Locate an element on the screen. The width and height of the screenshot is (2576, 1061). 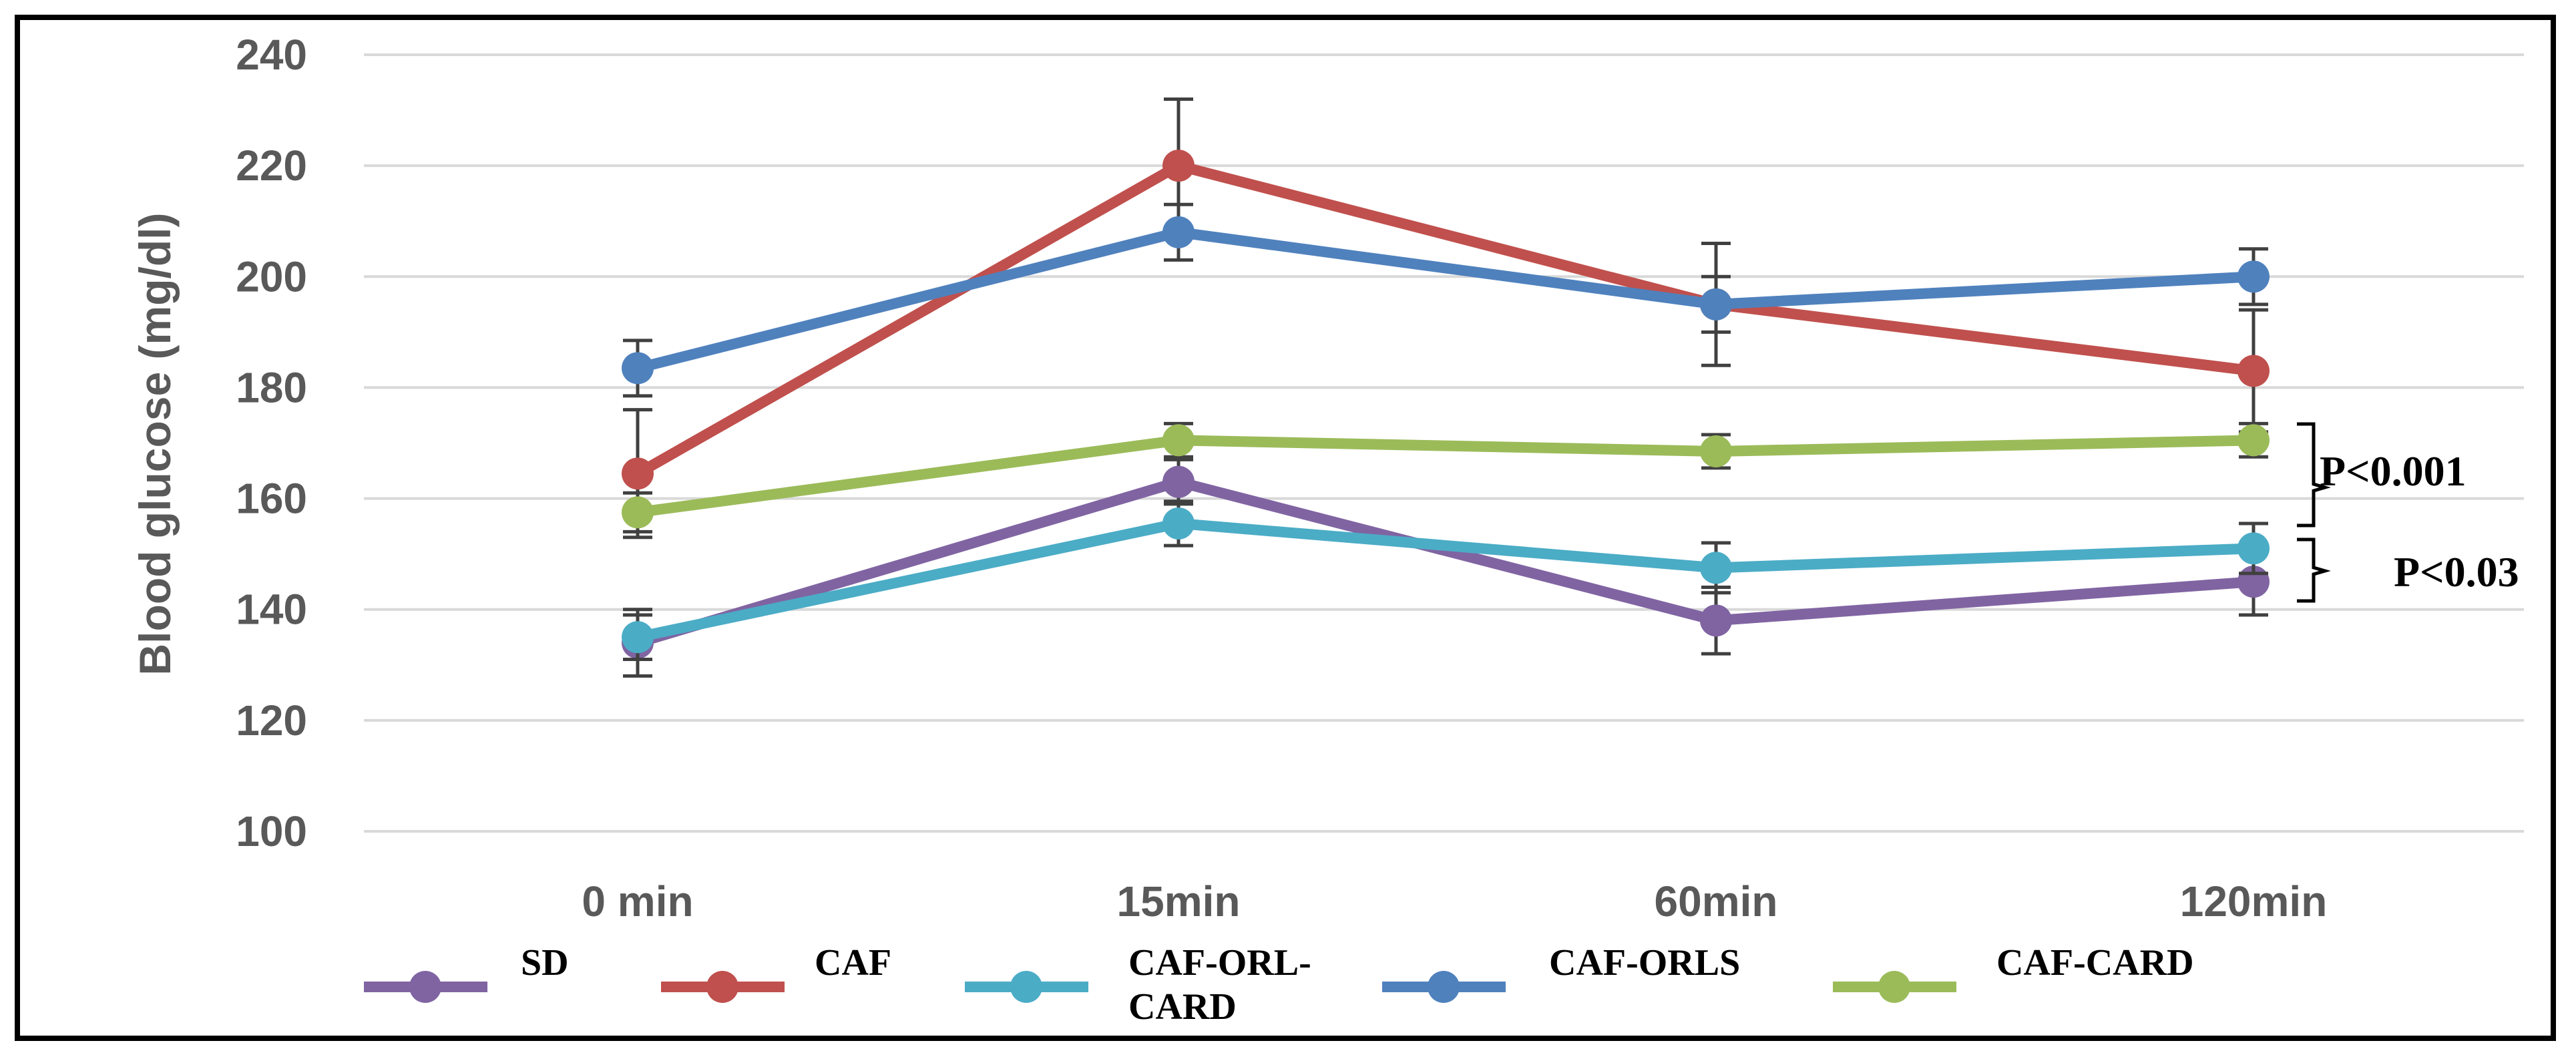
series-sd is located at coordinates (1446, 568).